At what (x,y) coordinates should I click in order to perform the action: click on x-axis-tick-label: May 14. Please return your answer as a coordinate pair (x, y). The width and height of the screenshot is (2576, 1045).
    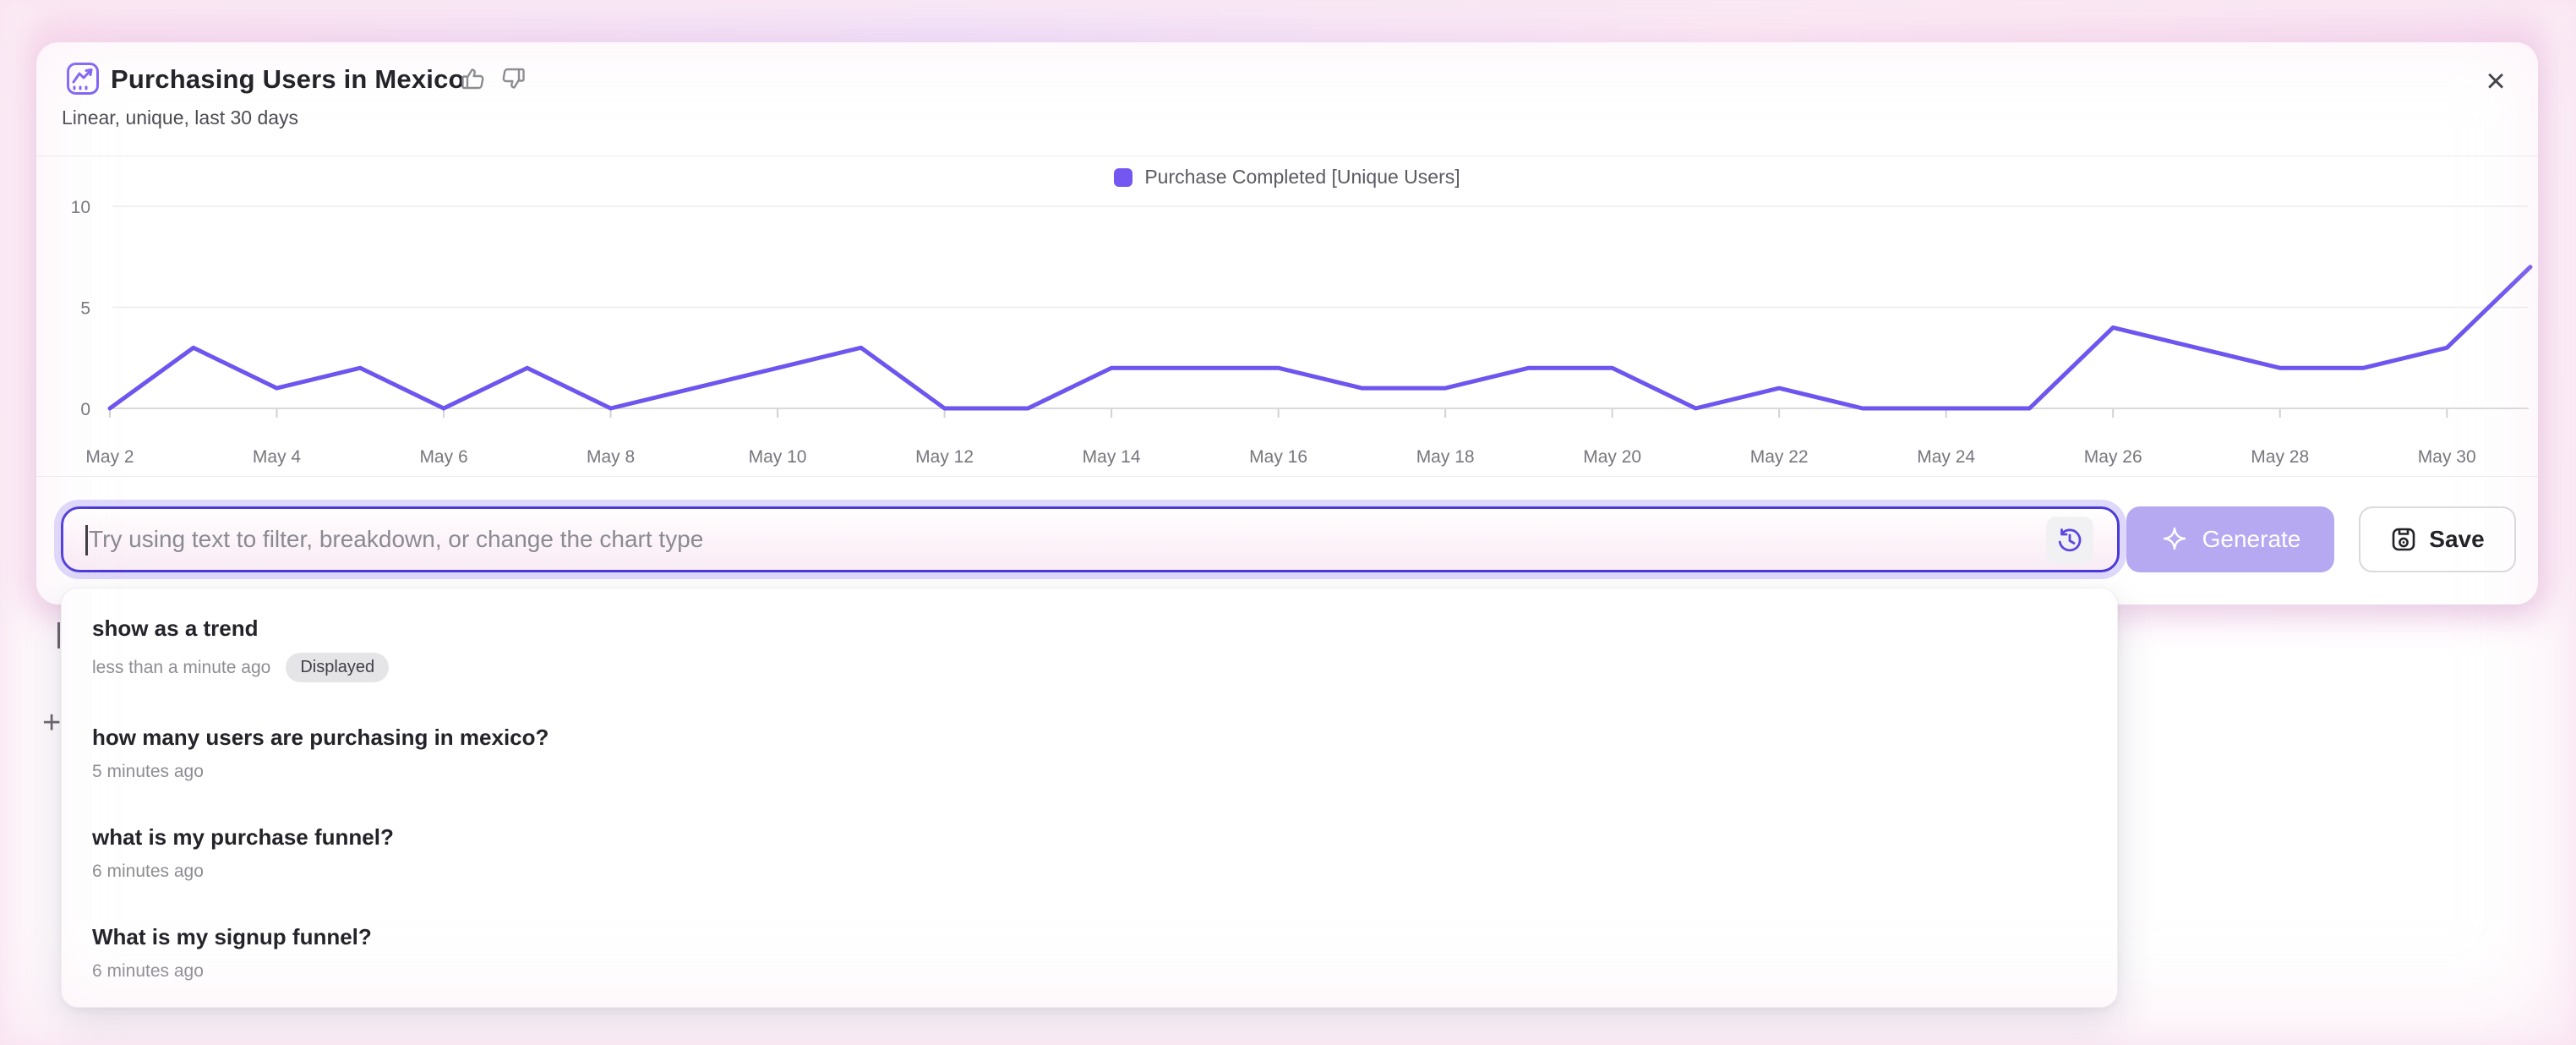
    Looking at the image, I should click on (1112, 457).